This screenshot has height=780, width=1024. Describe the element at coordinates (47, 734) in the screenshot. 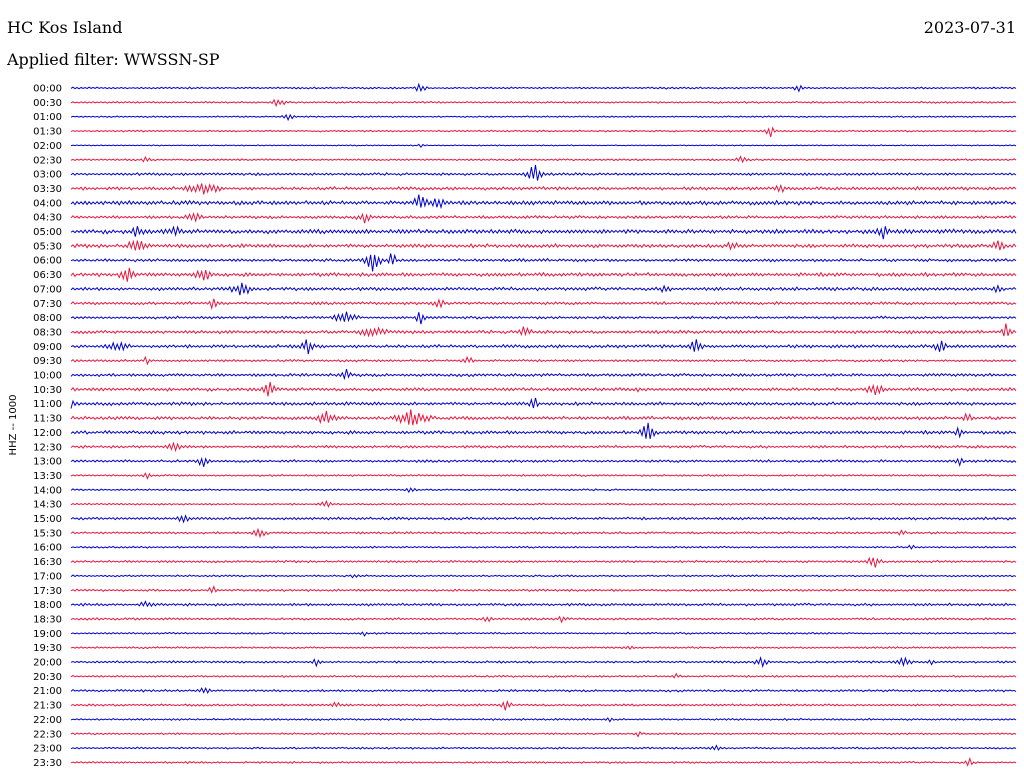

I see `time-tick-label: 22:30` at that location.